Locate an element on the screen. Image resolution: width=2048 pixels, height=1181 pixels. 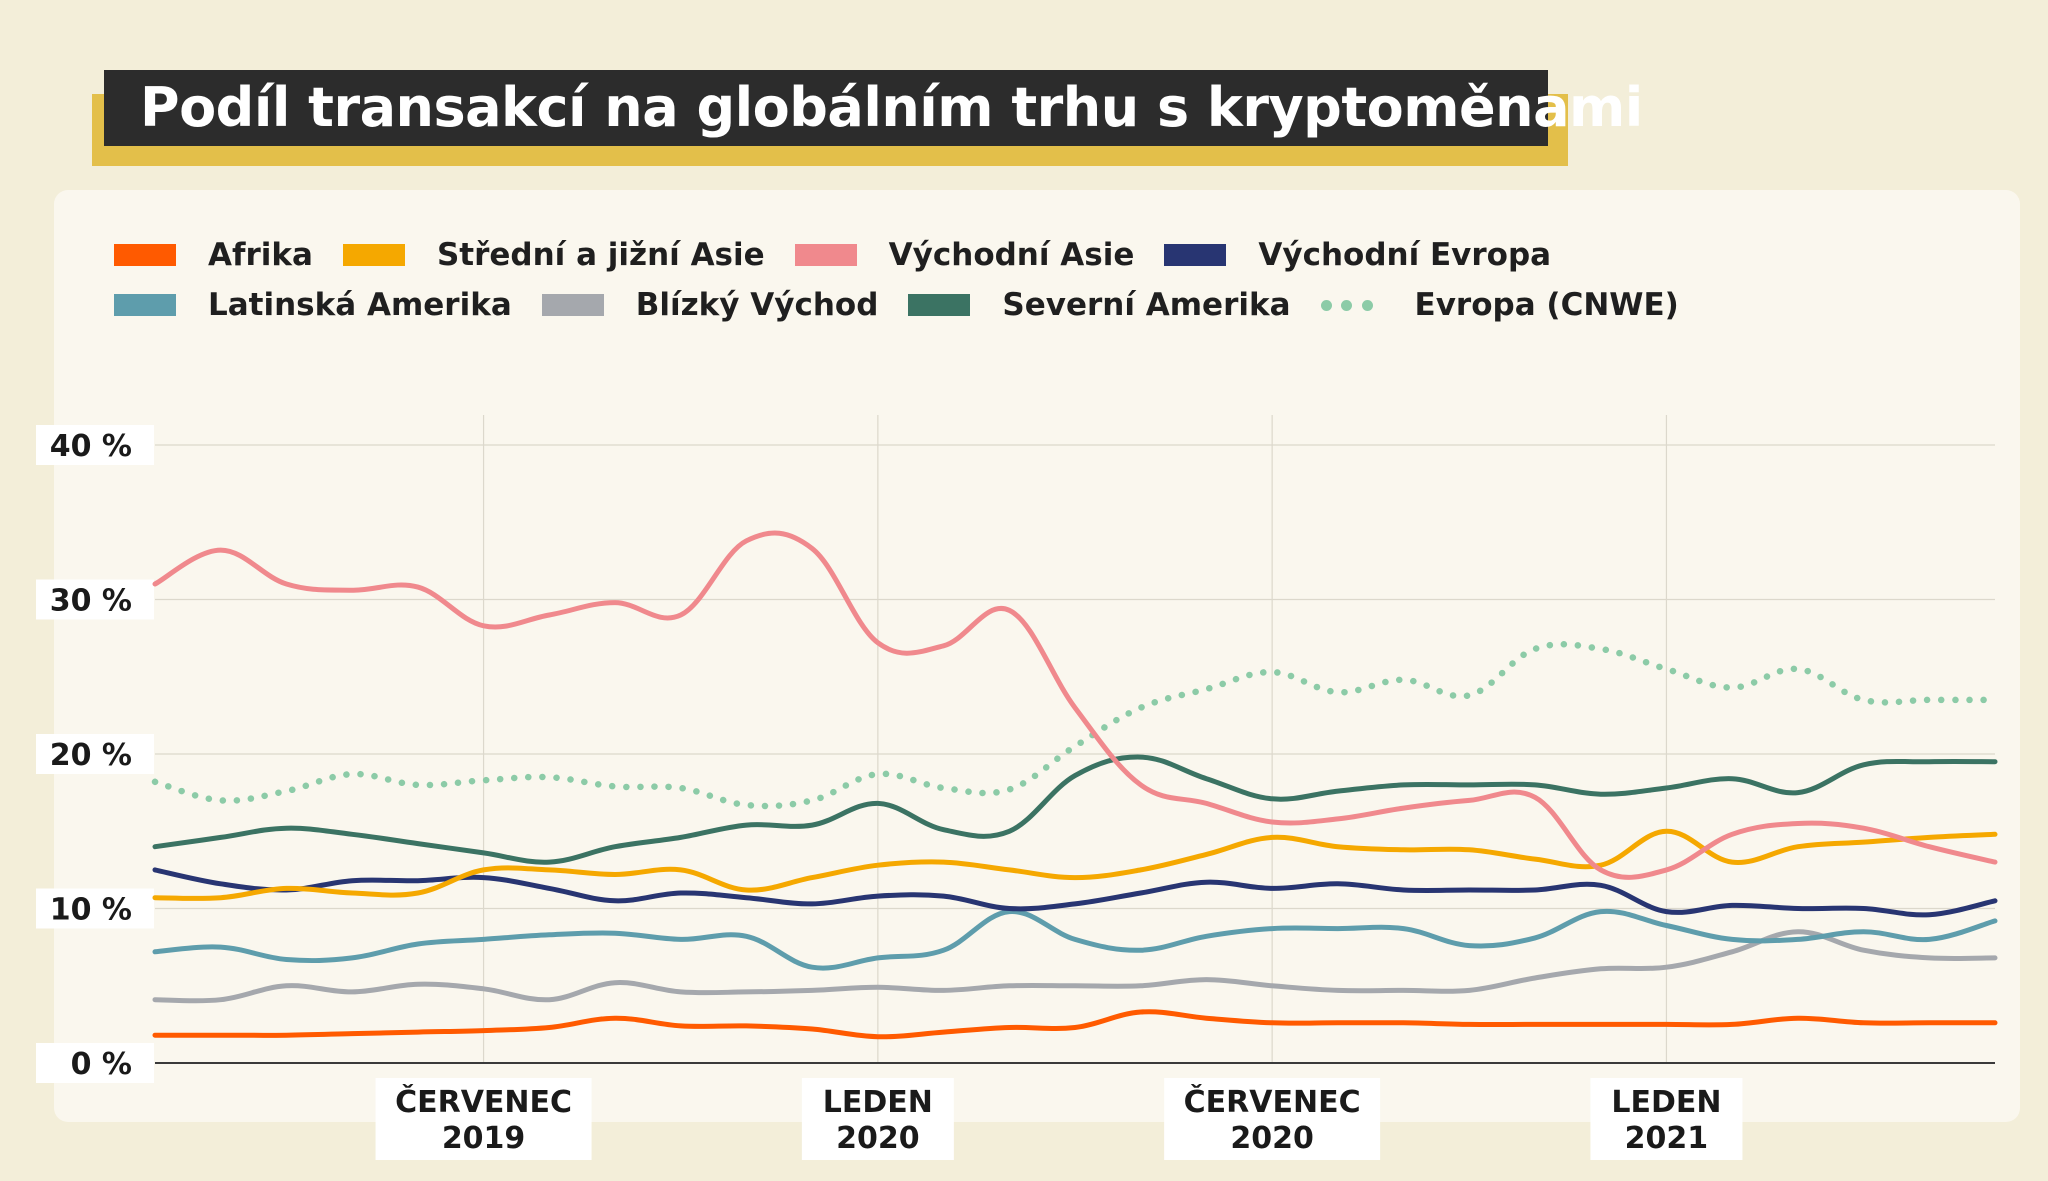
legend-item: Východní Evropa is located at coordinates (1357, 255).